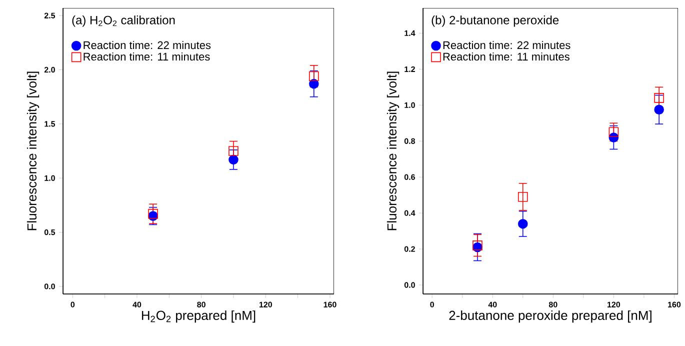  Describe the element at coordinates (50, 15) in the screenshot. I see `y-tick-label: 2.5` at that location.